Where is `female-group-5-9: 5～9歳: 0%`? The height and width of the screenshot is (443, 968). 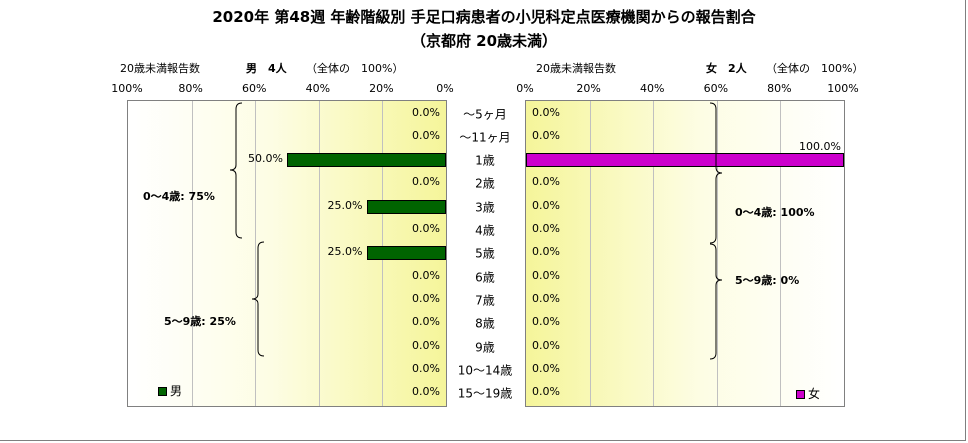
female-group-5-9: 5～9歳: 0% is located at coordinates (767, 280).